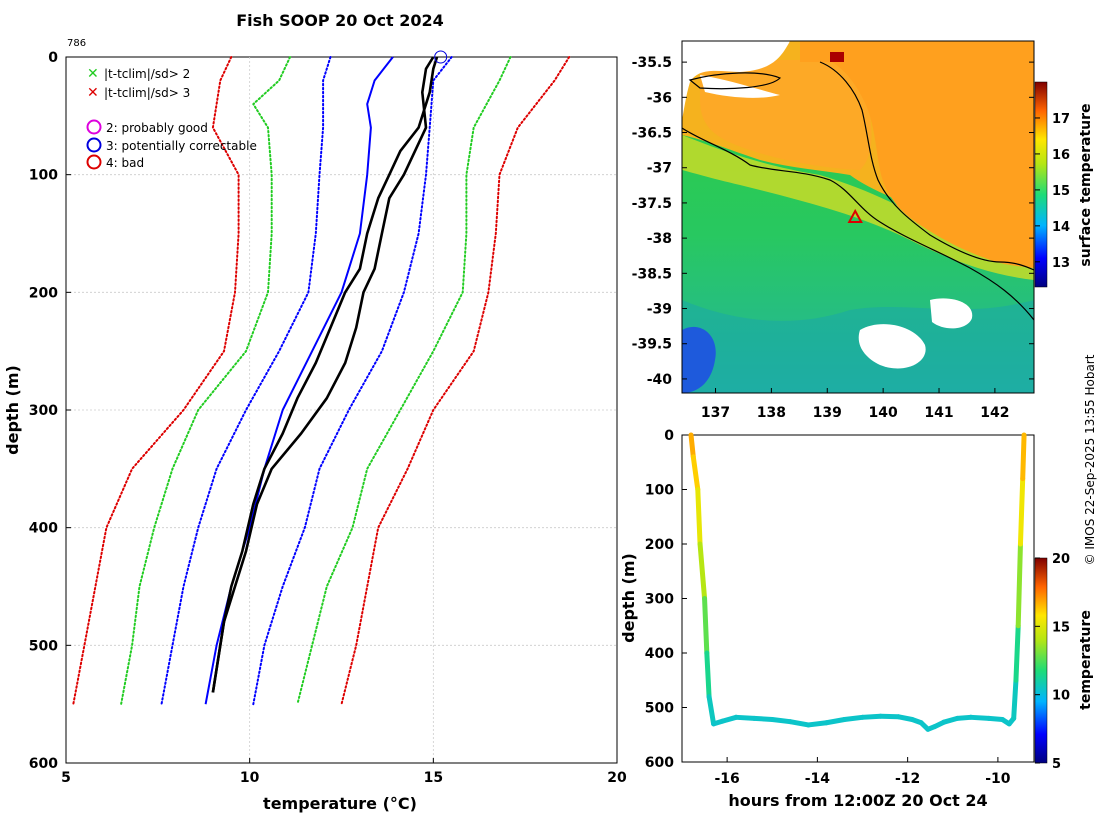 The width and height of the screenshot is (1100, 820). What do you see at coordinates (857, 800) in the screenshot?
I see `timeseries-xlabel: hours from 12:00Z 20 Oct 24` at bounding box center [857, 800].